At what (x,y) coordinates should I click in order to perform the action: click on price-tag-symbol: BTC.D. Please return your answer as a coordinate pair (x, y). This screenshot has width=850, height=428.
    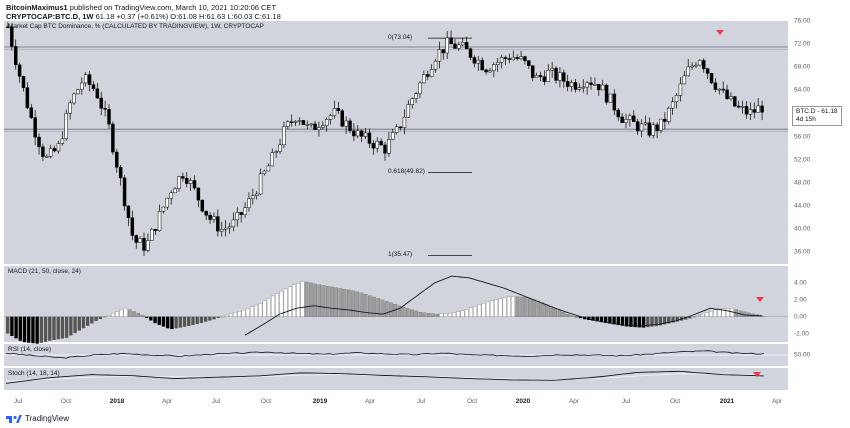
    Looking at the image, I should click on (806, 111).